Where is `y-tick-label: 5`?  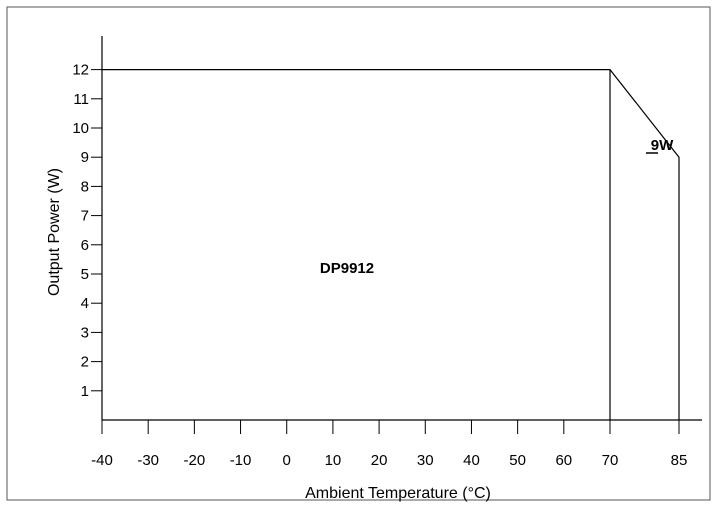 y-tick-label: 5 is located at coordinates (85, 274).